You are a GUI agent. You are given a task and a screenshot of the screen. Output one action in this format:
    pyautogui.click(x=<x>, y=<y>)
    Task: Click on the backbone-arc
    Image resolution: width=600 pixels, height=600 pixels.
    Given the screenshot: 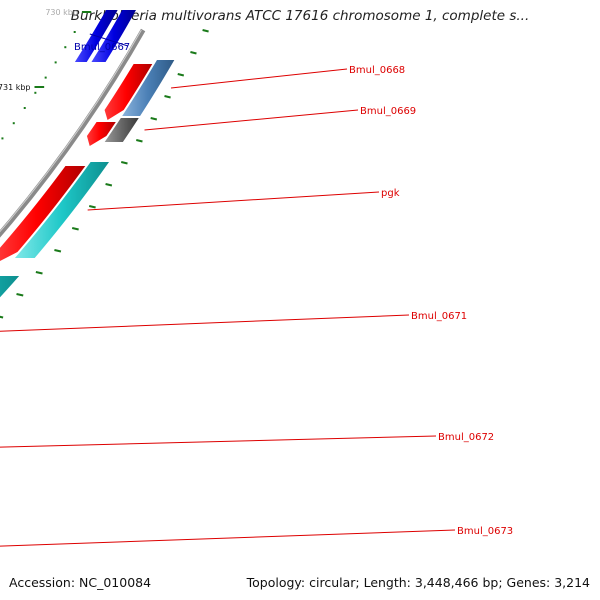 What is the action you would take?
    pyautogui.click(x=73, y=133)
    